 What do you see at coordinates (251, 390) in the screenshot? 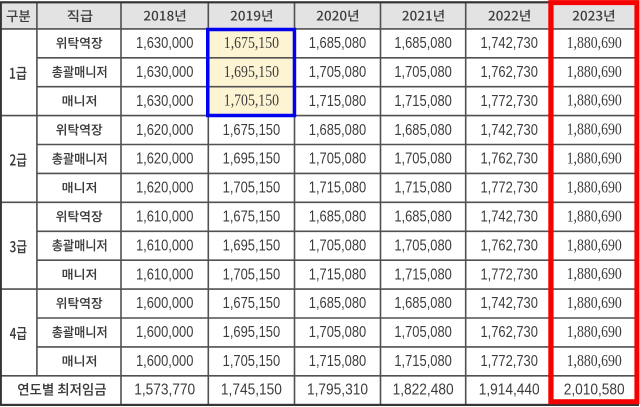
I see `svg-text: 1,745,150` at bounding box center [251, 390].